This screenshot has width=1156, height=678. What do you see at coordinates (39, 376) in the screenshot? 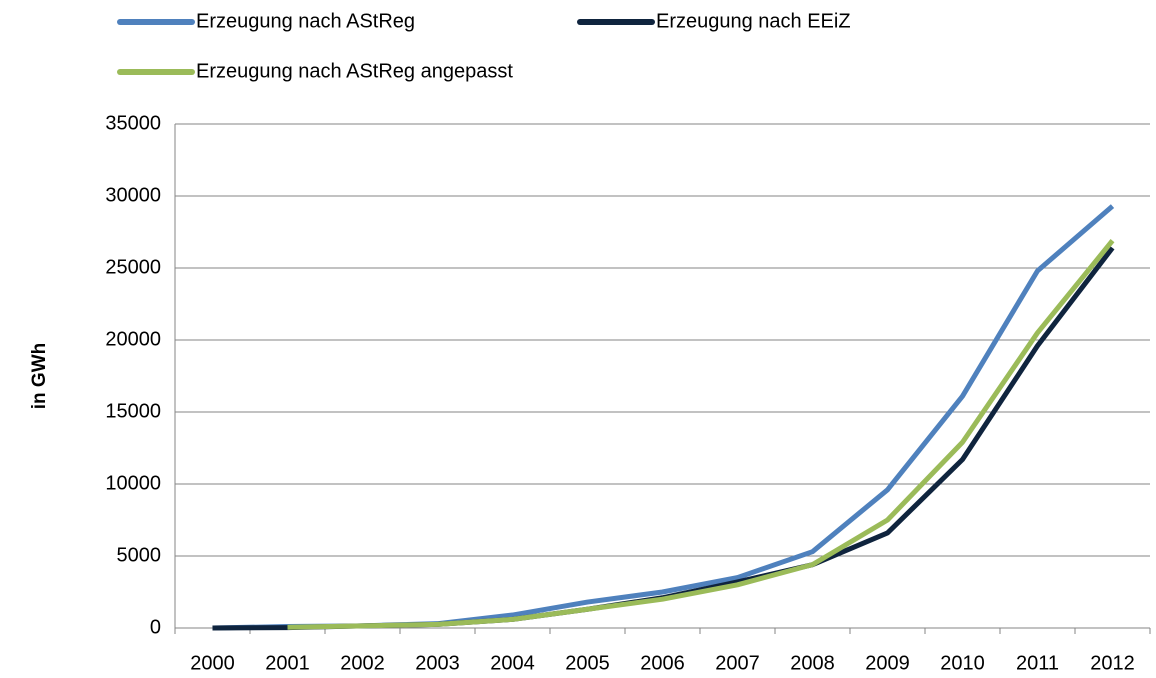
I see `y-axis-label: in GWh` at bounding box center [39, 376].